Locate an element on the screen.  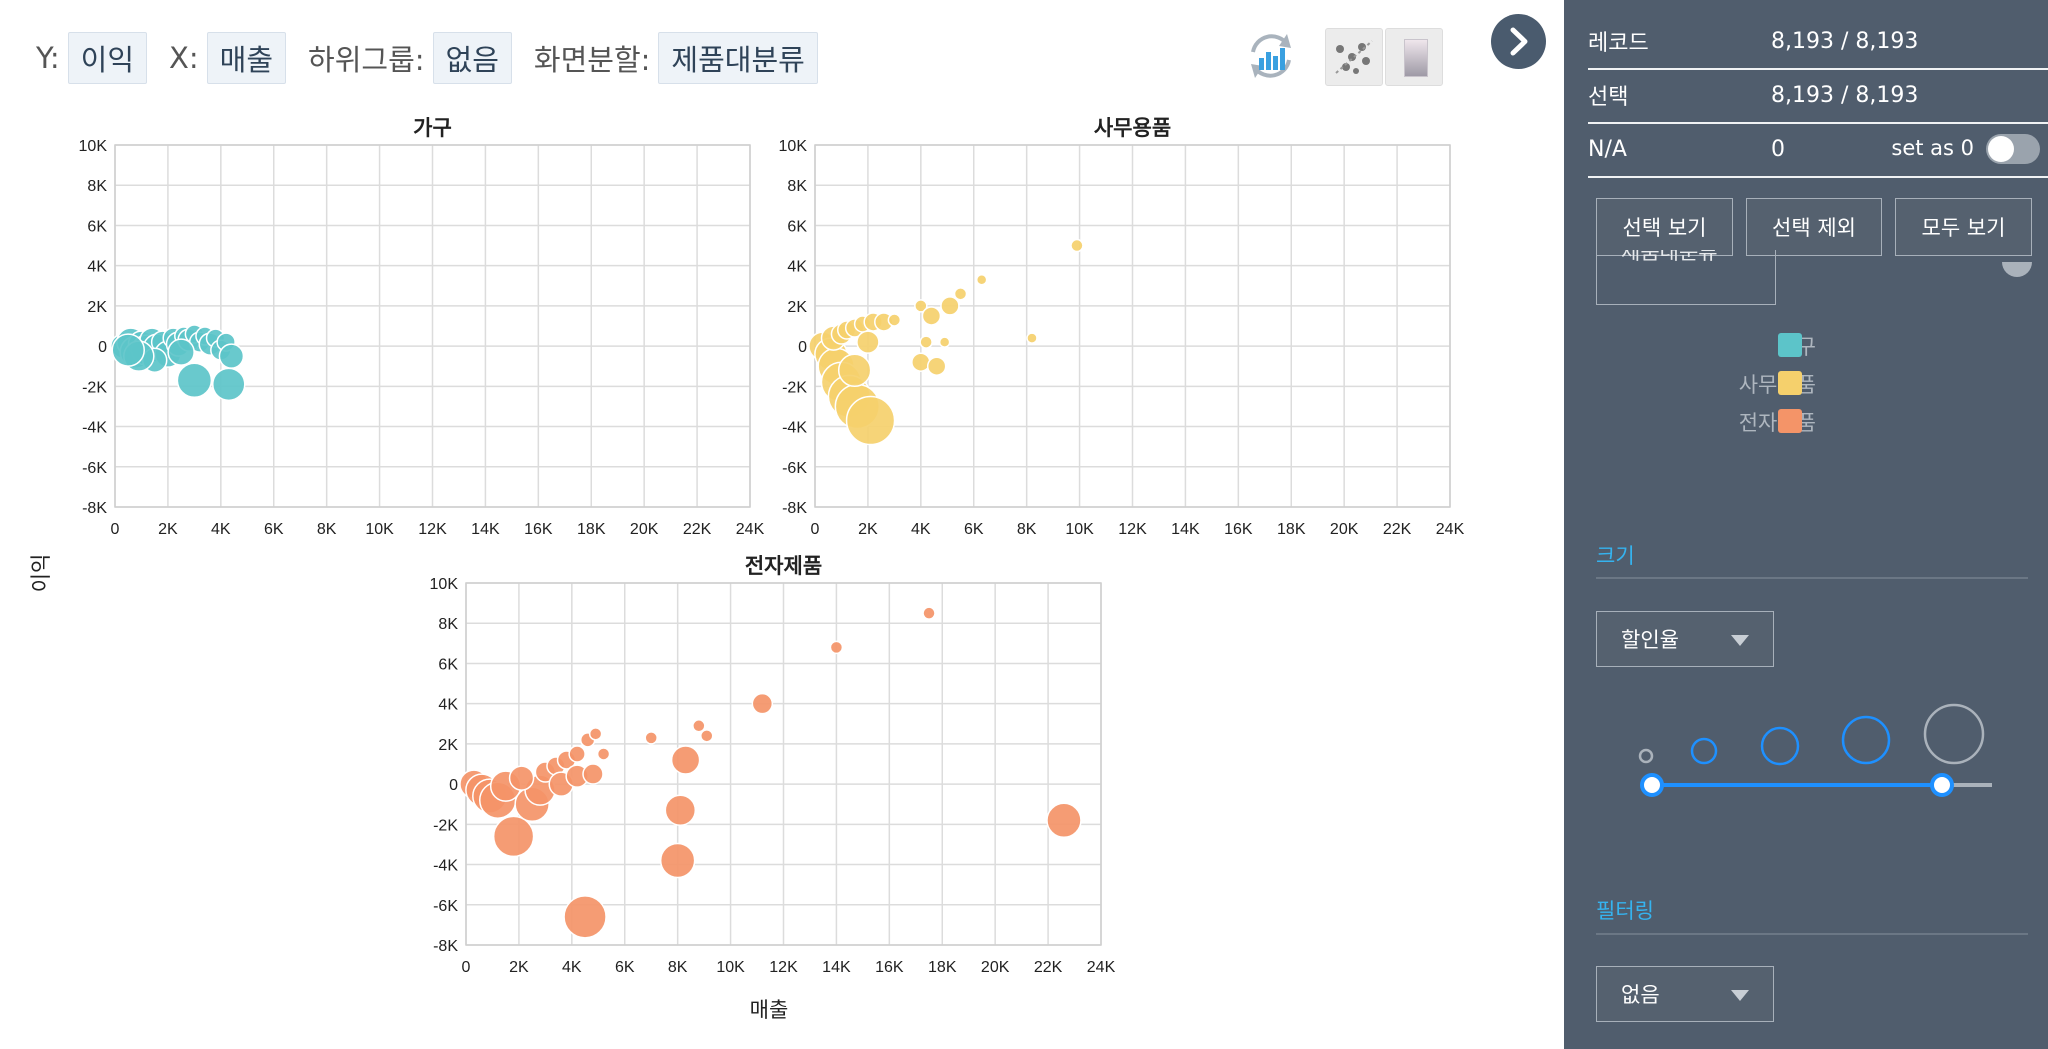
scatter-type-button is located at coordinates (1354, 57).